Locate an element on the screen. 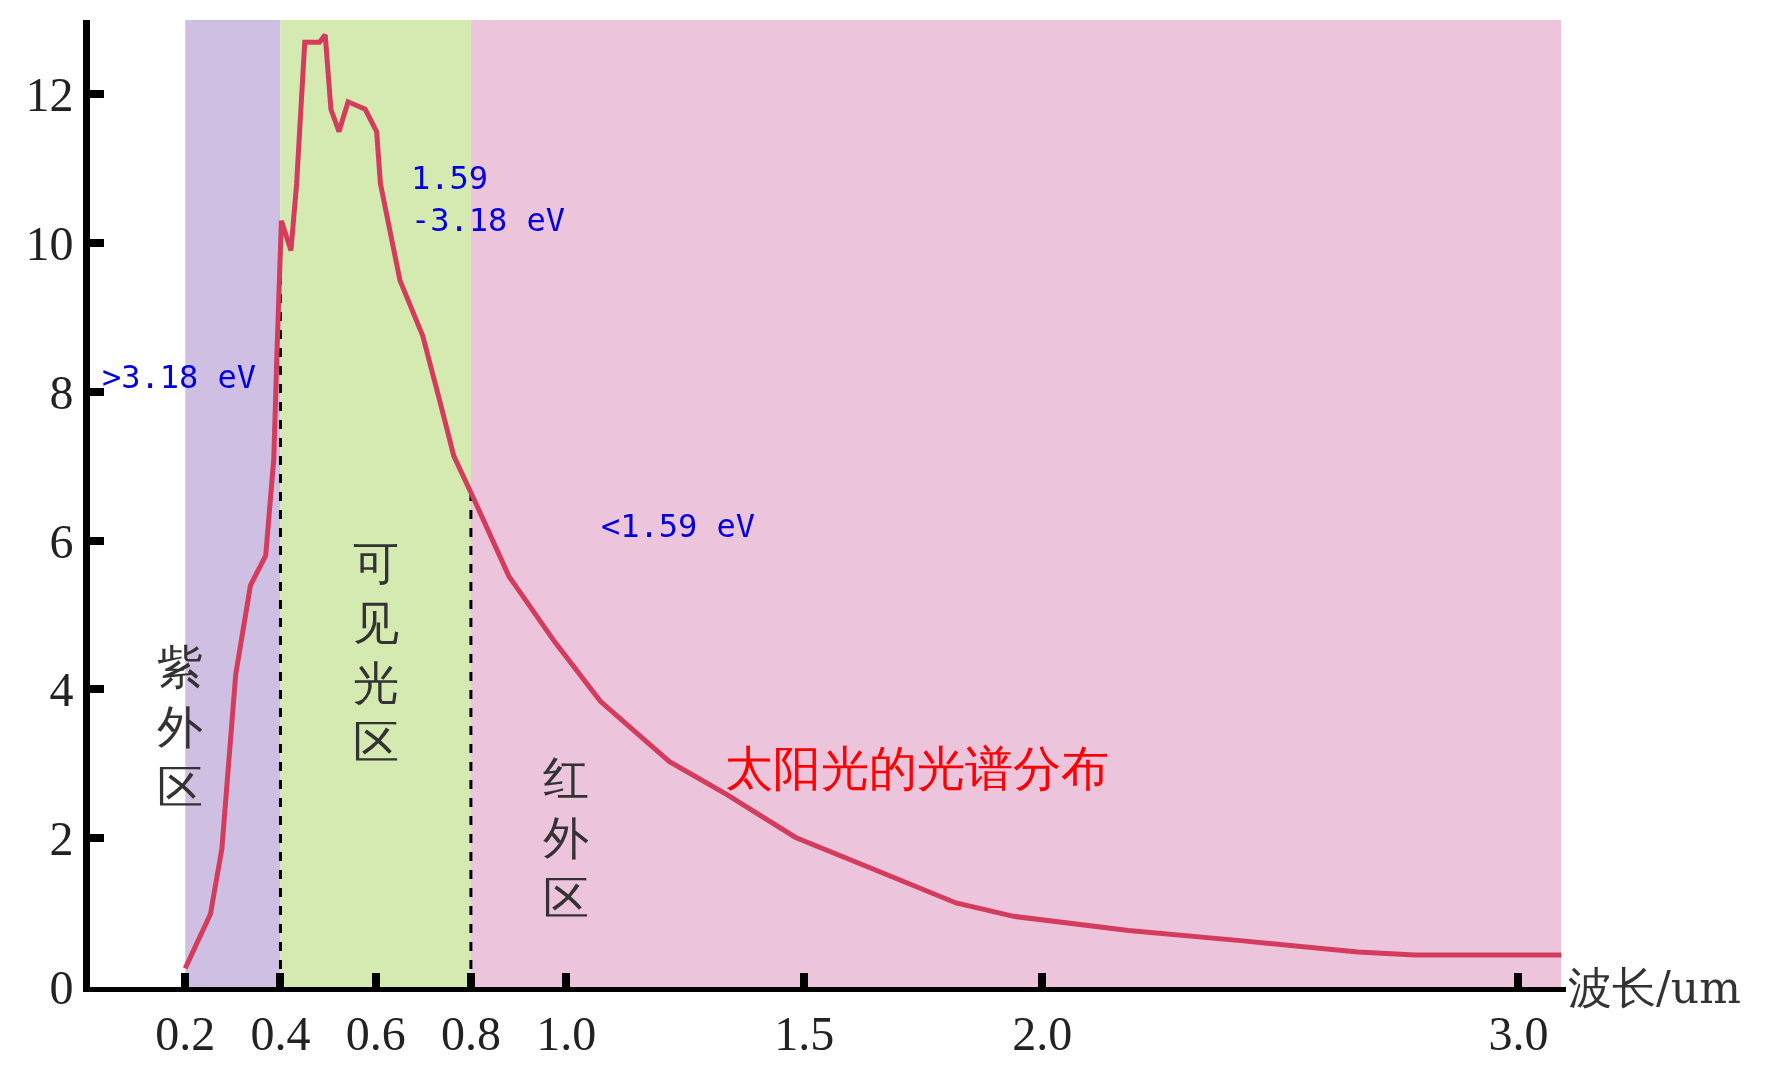 The width and height of the screenshot is (1766, 1077). x-tick-label: 2.0 is located at coordinates (1042, 1033).